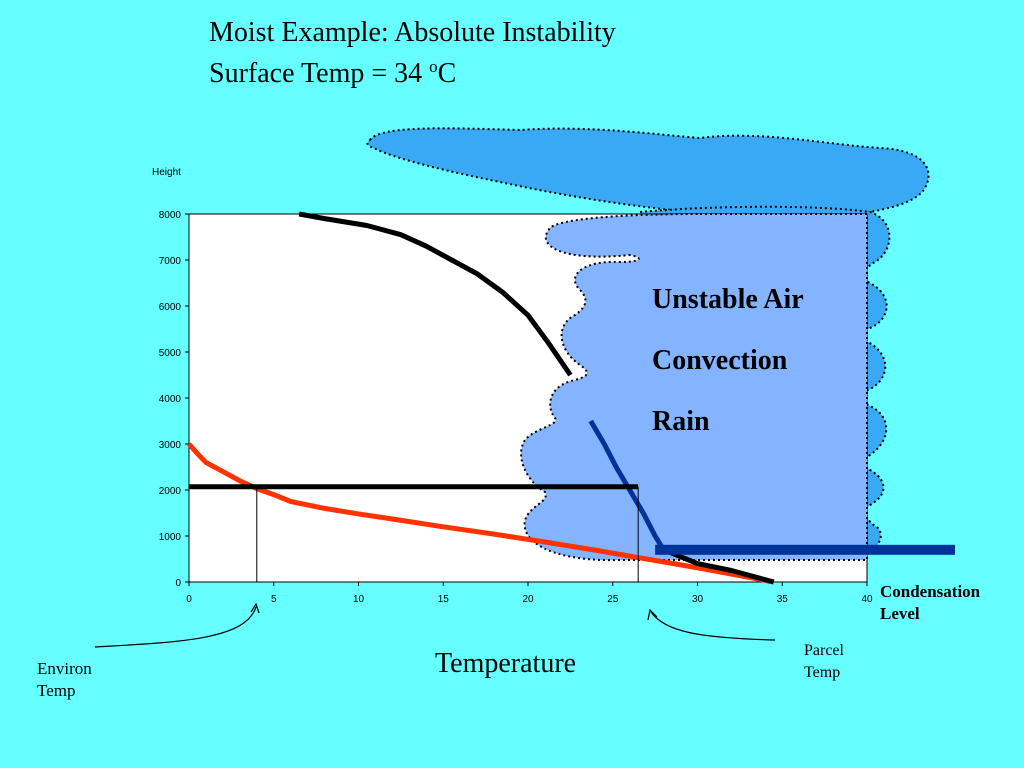  Describe the element at coordinates (506, 663) in the screenshot. I see `x-axis-label: Temperature` at that location.